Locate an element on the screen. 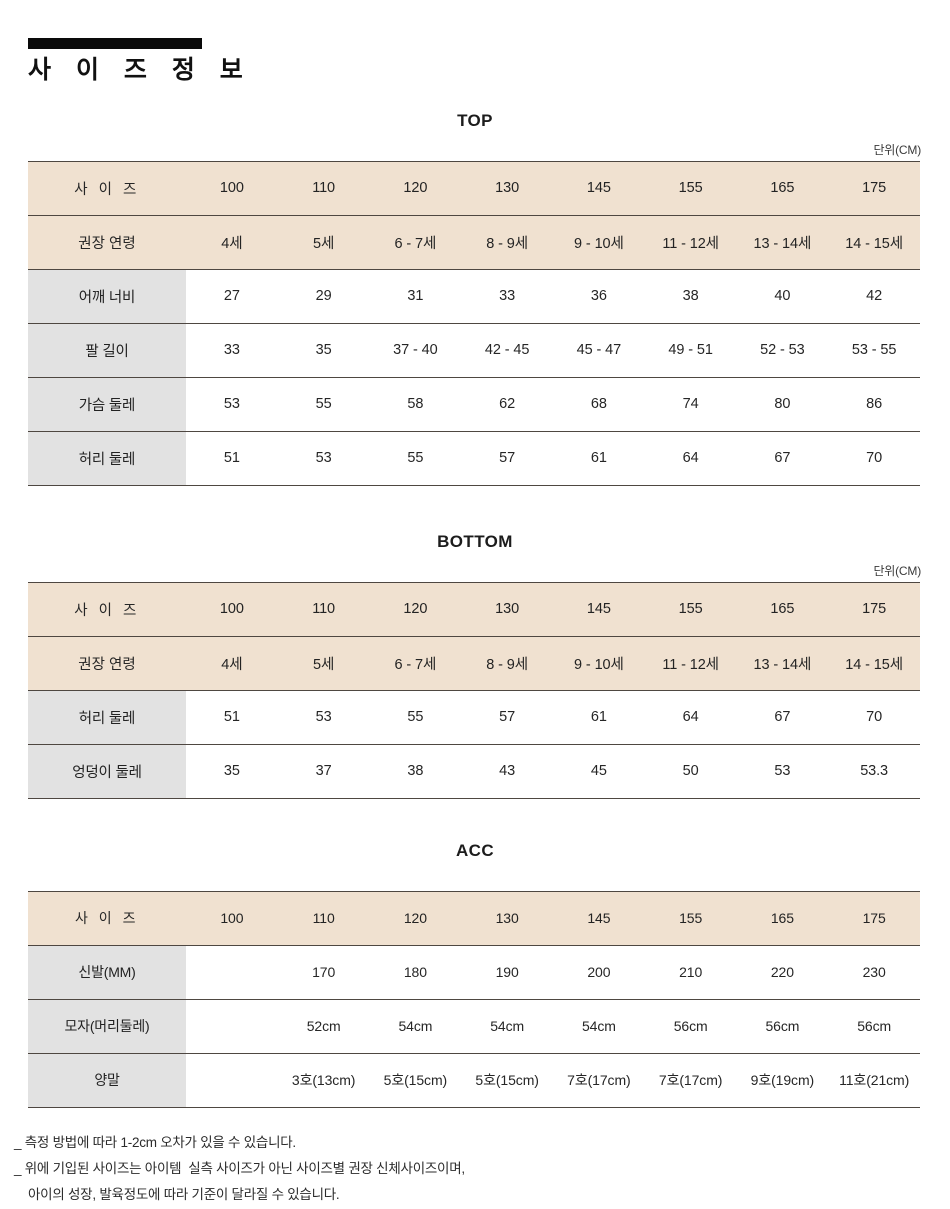  table-cell: 86 is located at coordinates (874, 404).